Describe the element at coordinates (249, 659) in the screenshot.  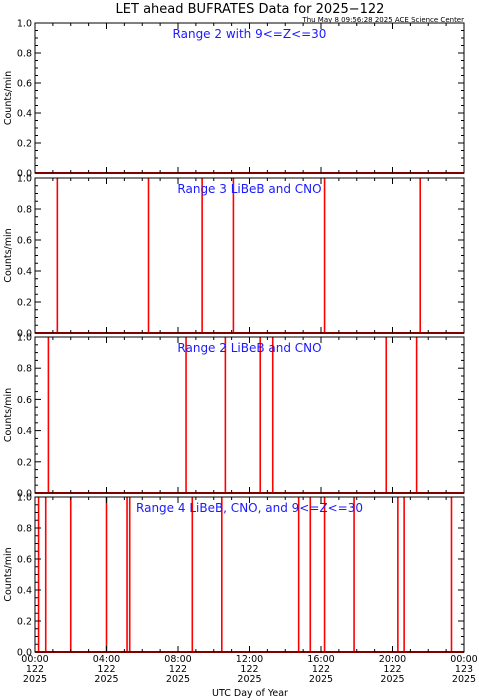
I see `x-tick-label: 12:00` at that location.